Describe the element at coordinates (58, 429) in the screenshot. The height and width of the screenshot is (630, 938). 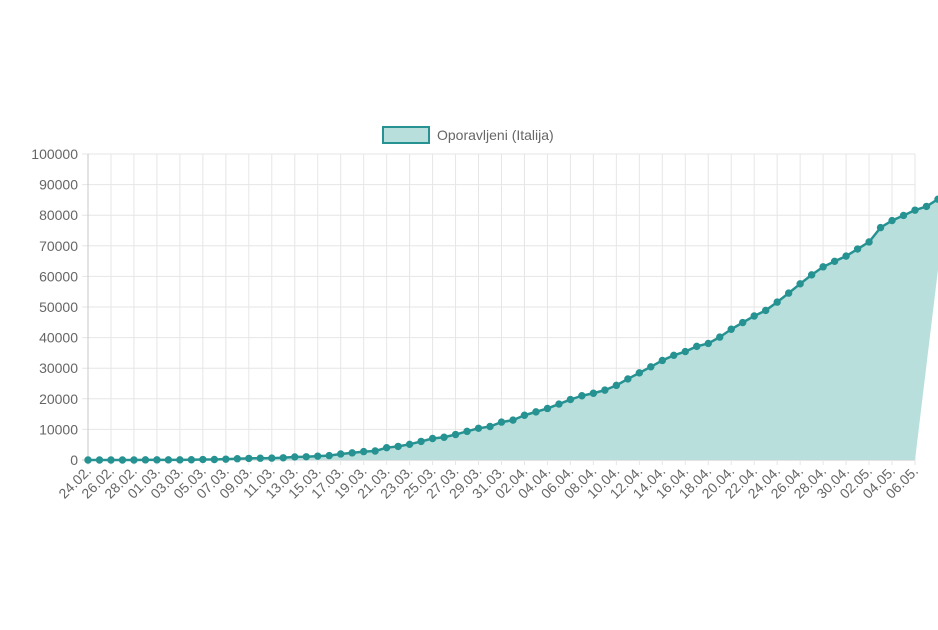
I see `y-tick-label: 10000` at that location.